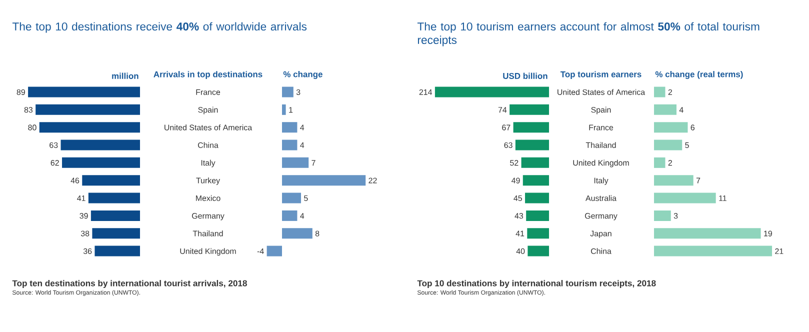  What do you see at coordinates (159, 27) in the screenshot?
I see `chart-title: The top 10 destinations receive 40% of worldwide arrivals` at bounding box center [159, 27].